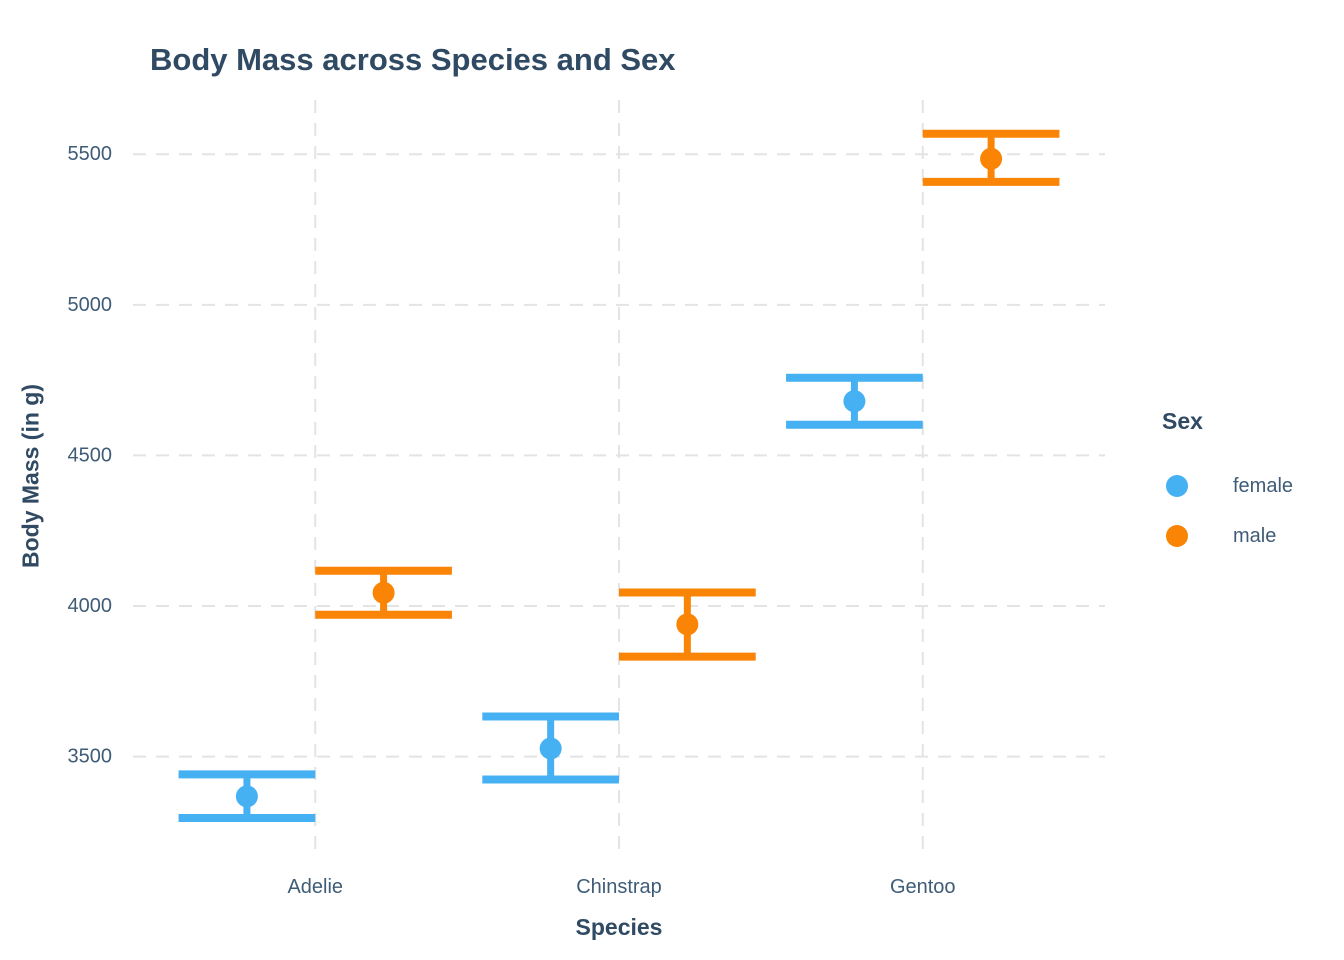 The image size is (1344, 960). Describe the element at coordinates (413, 59) in the screenshot. I see `chart-title: Body Mass across Species and Sex` at that location.